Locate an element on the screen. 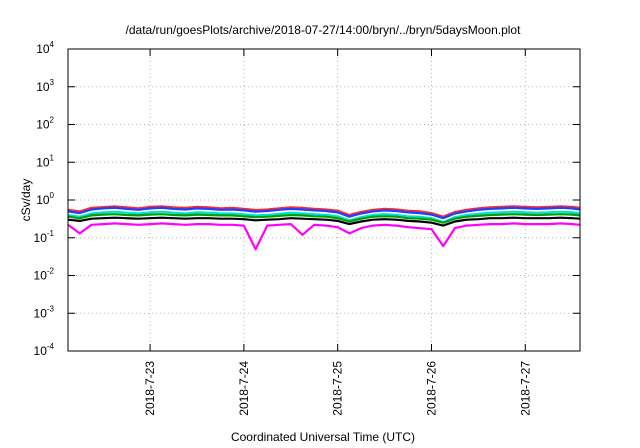 This screenshot has height=448, width=640. y-tick-label: 10⁻³ is located at coordinates (44, 312).